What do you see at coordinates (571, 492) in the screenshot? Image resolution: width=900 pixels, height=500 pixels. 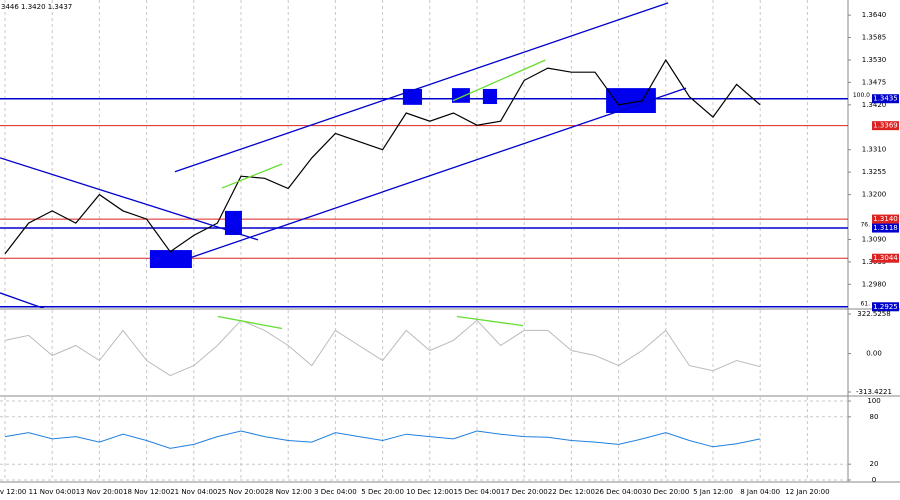 I see `x-tick-label: 22 Dec 12:00` at bounding box center [571, 492].